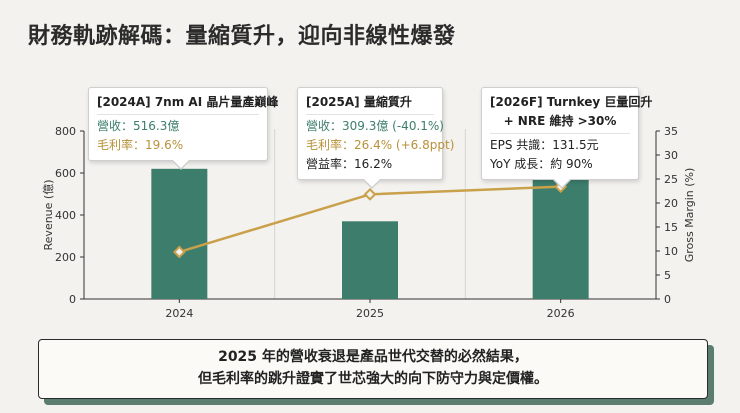 The width and height of the screenshot is (740, 413). What do you see at coordinates (671, 179) in the screenshot?
I see `y-right-tick-label: 25` at bounding box center [671, 179].